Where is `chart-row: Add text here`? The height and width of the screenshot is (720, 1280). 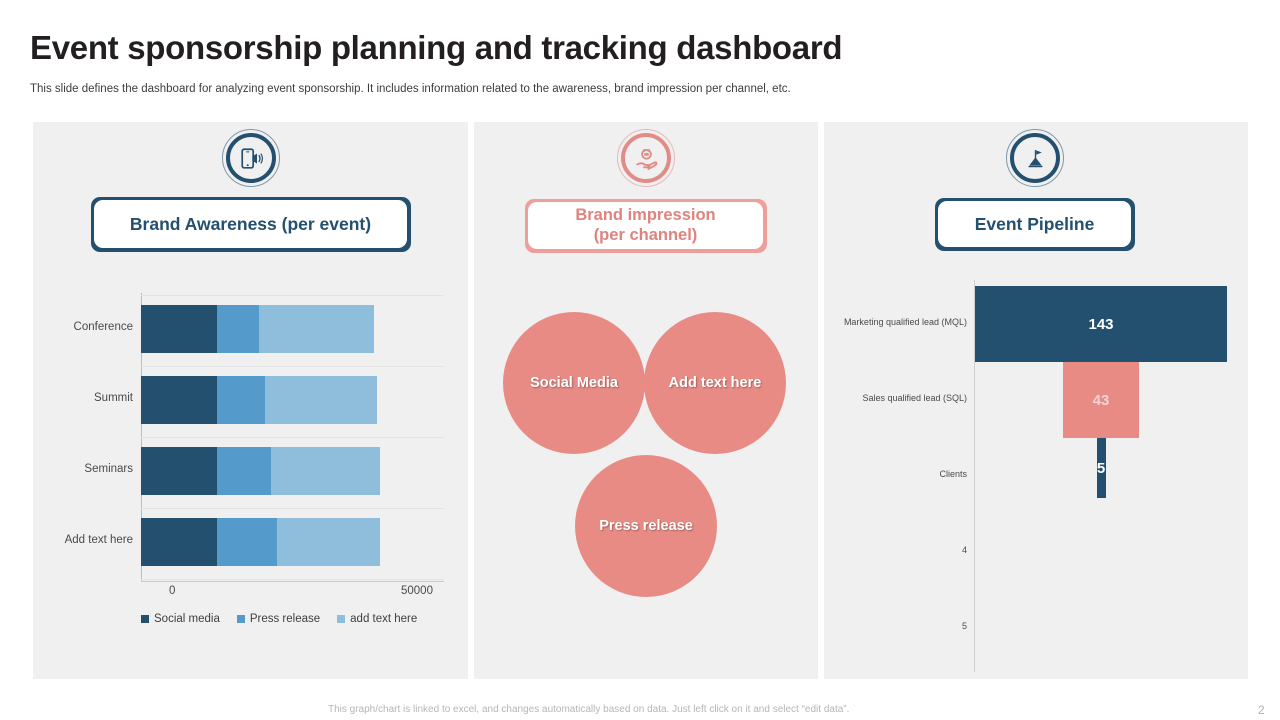
chart-row: Add text here is located at coordinates (250, 542).